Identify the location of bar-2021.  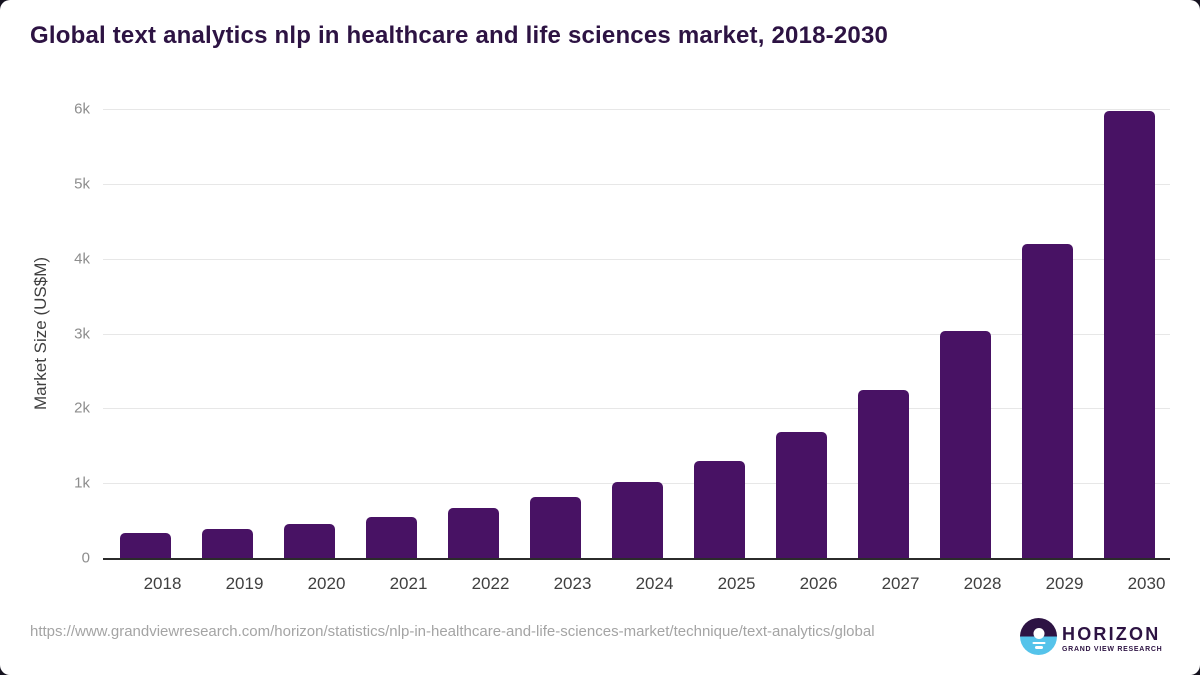
(391, 537).